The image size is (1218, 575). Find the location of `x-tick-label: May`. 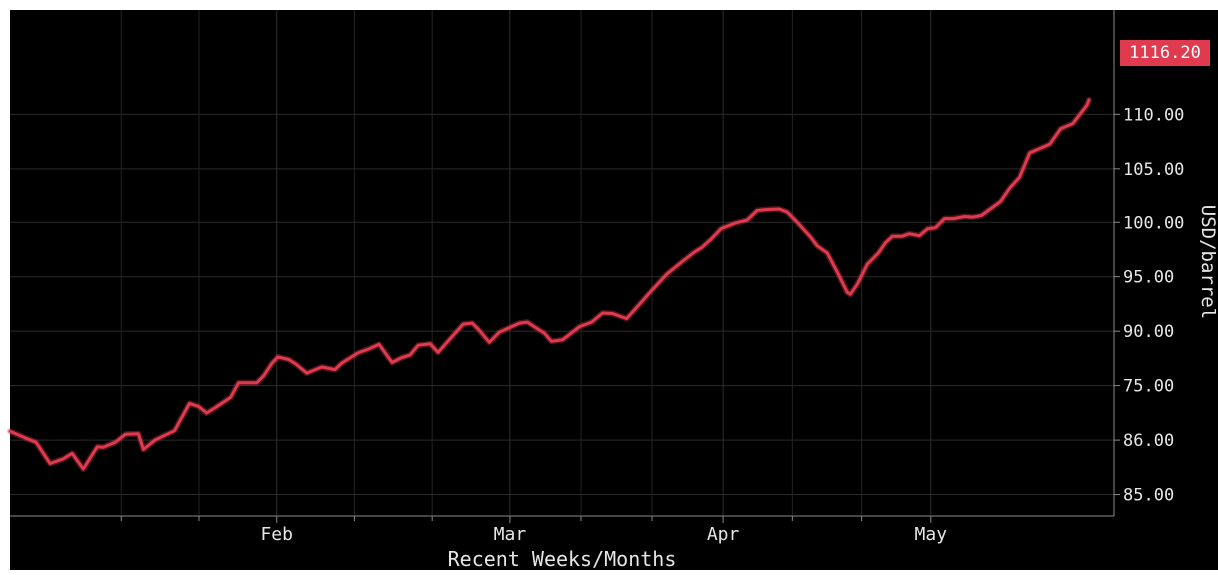

x-tick-label: May is located at coordinates (931, 534).